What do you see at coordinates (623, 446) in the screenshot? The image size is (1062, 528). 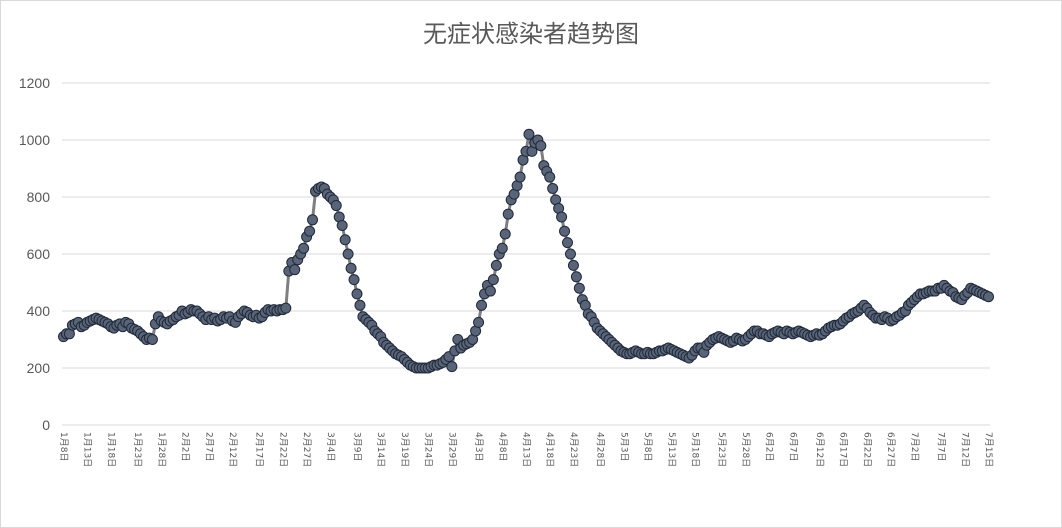 I see `x-tick-label: 5月3日` at bounding box center [623, 446].